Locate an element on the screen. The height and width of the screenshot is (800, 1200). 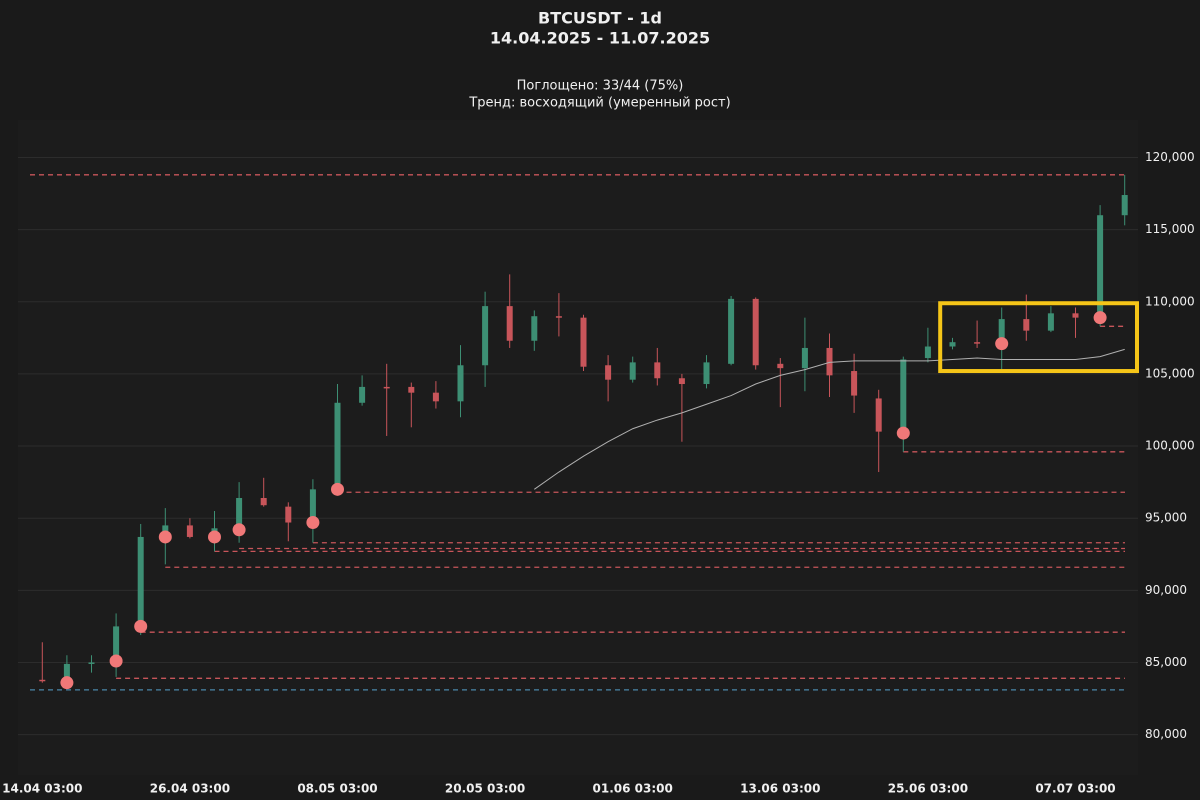
x-tick-label: 20.05 03:00 is located at coordinates (485, 789).